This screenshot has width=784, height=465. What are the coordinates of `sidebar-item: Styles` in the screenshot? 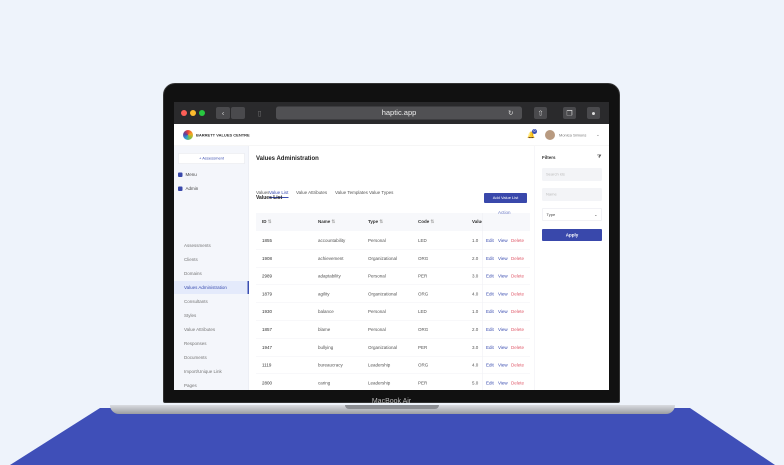 It's located at (190, 315).